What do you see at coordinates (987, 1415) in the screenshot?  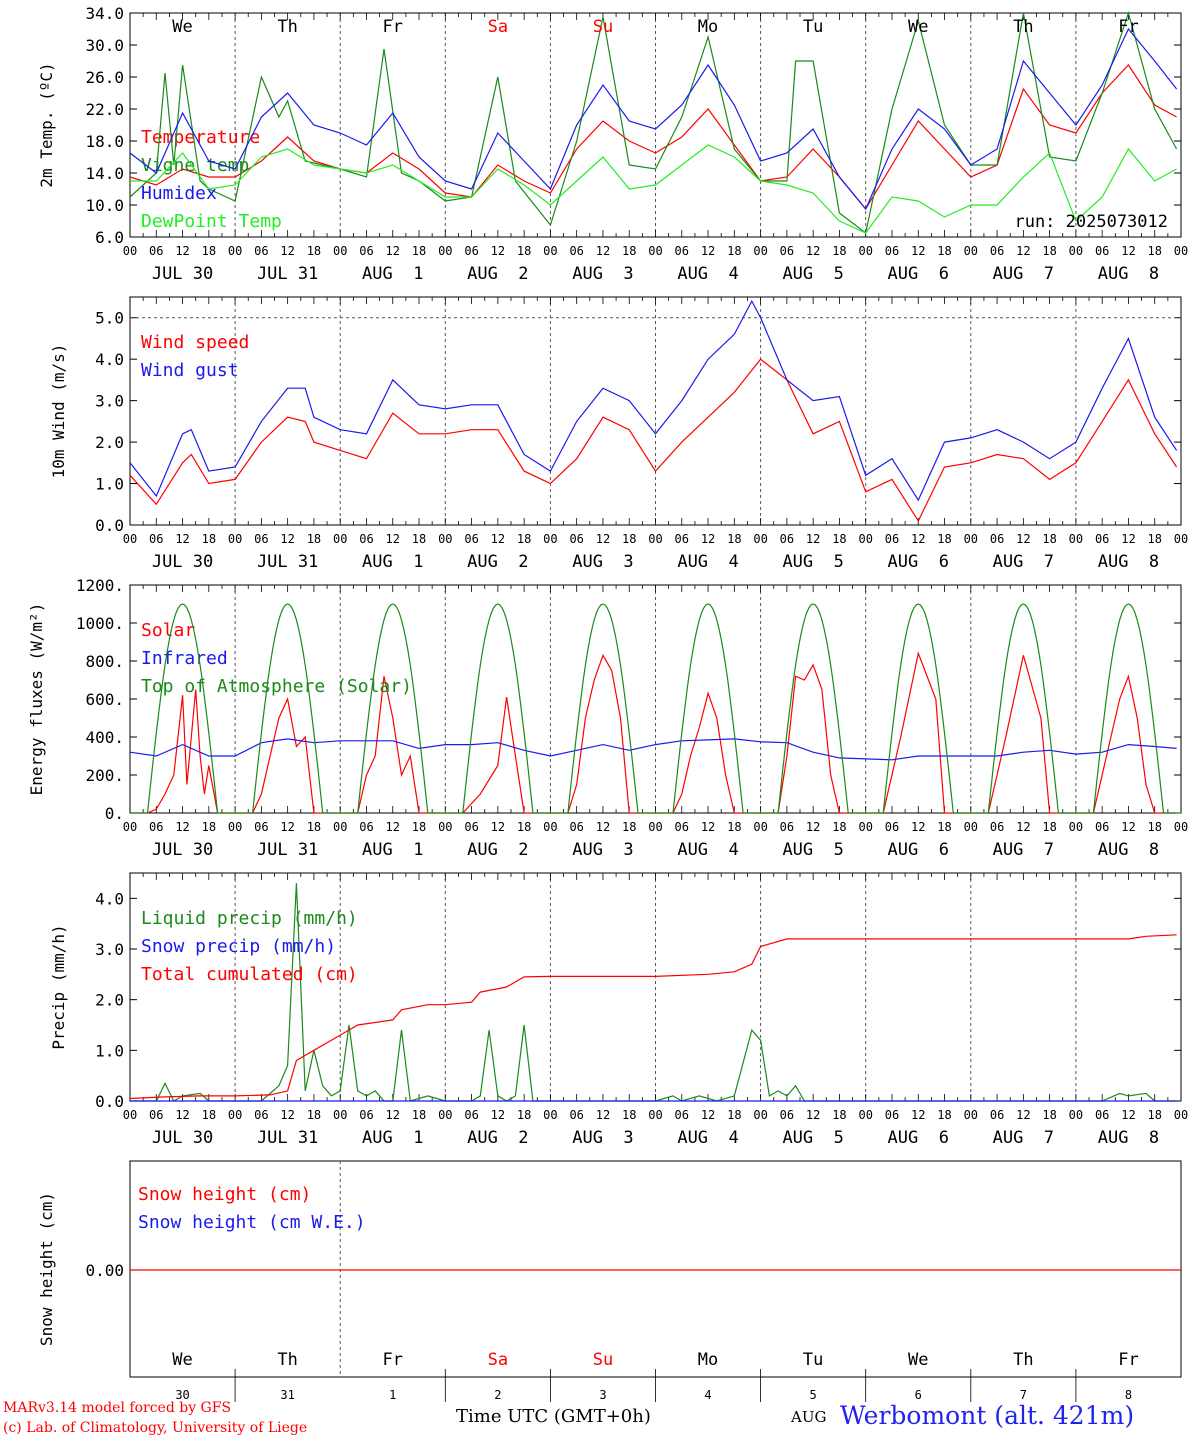 I see `station-name: Werbomont (alt. 421m)` at bounding box center [987, 1415].